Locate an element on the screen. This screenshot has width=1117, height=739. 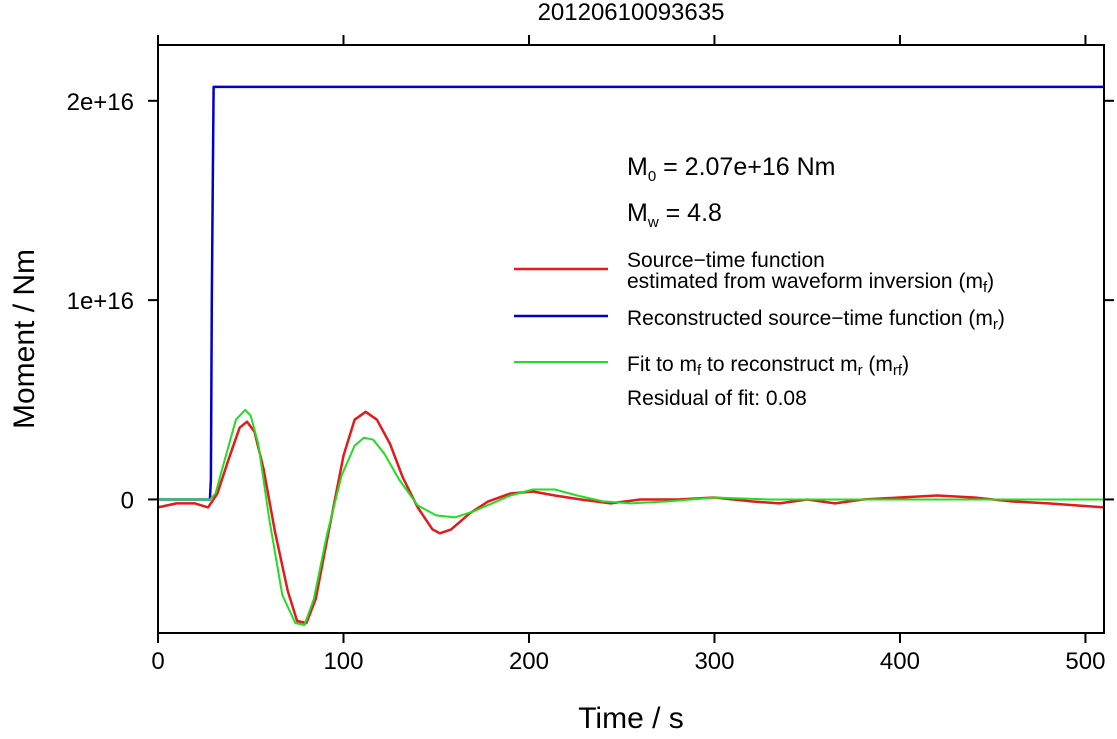
y-tick-label-1: 1e+16 is located at coordinates (100, 301).